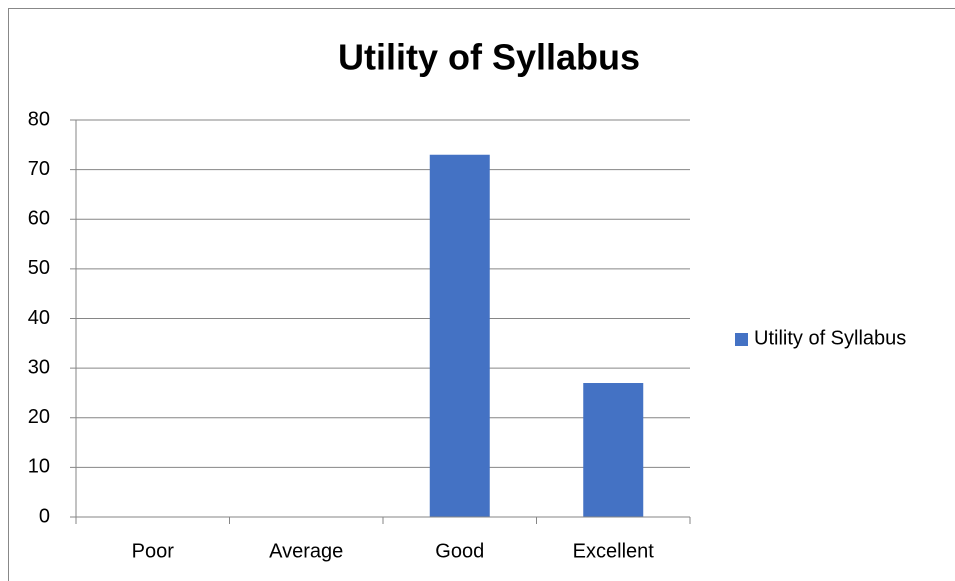 The height and width of the screenshot is (581, 955). I want to click on y-tick-label: 20, so click(39, 417).